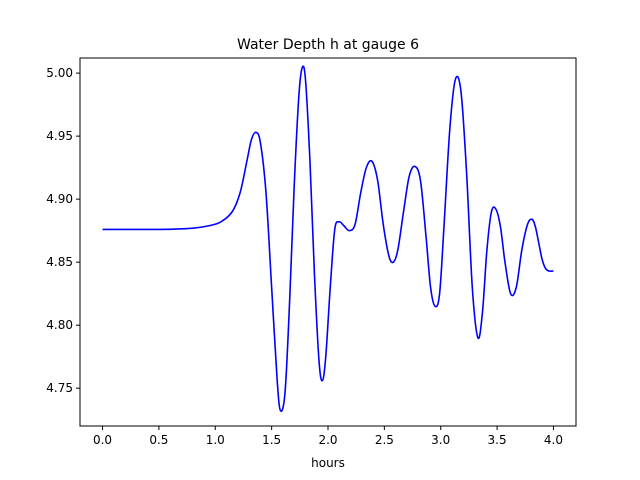 This screenshot has height=480, width=640. Describe the element at coordinates (271, 440) in the screenshot. I see `x-tick-label: 1.5` at that location.